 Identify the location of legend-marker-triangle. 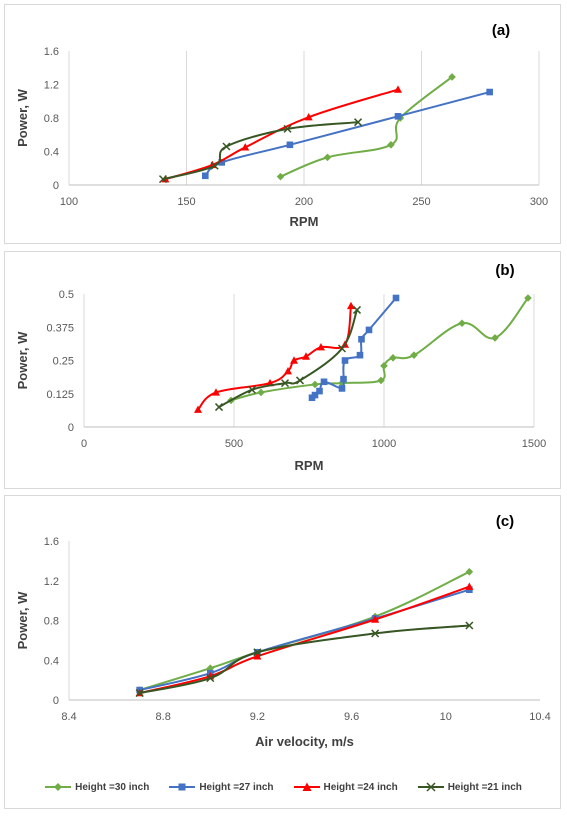
(306, 786).